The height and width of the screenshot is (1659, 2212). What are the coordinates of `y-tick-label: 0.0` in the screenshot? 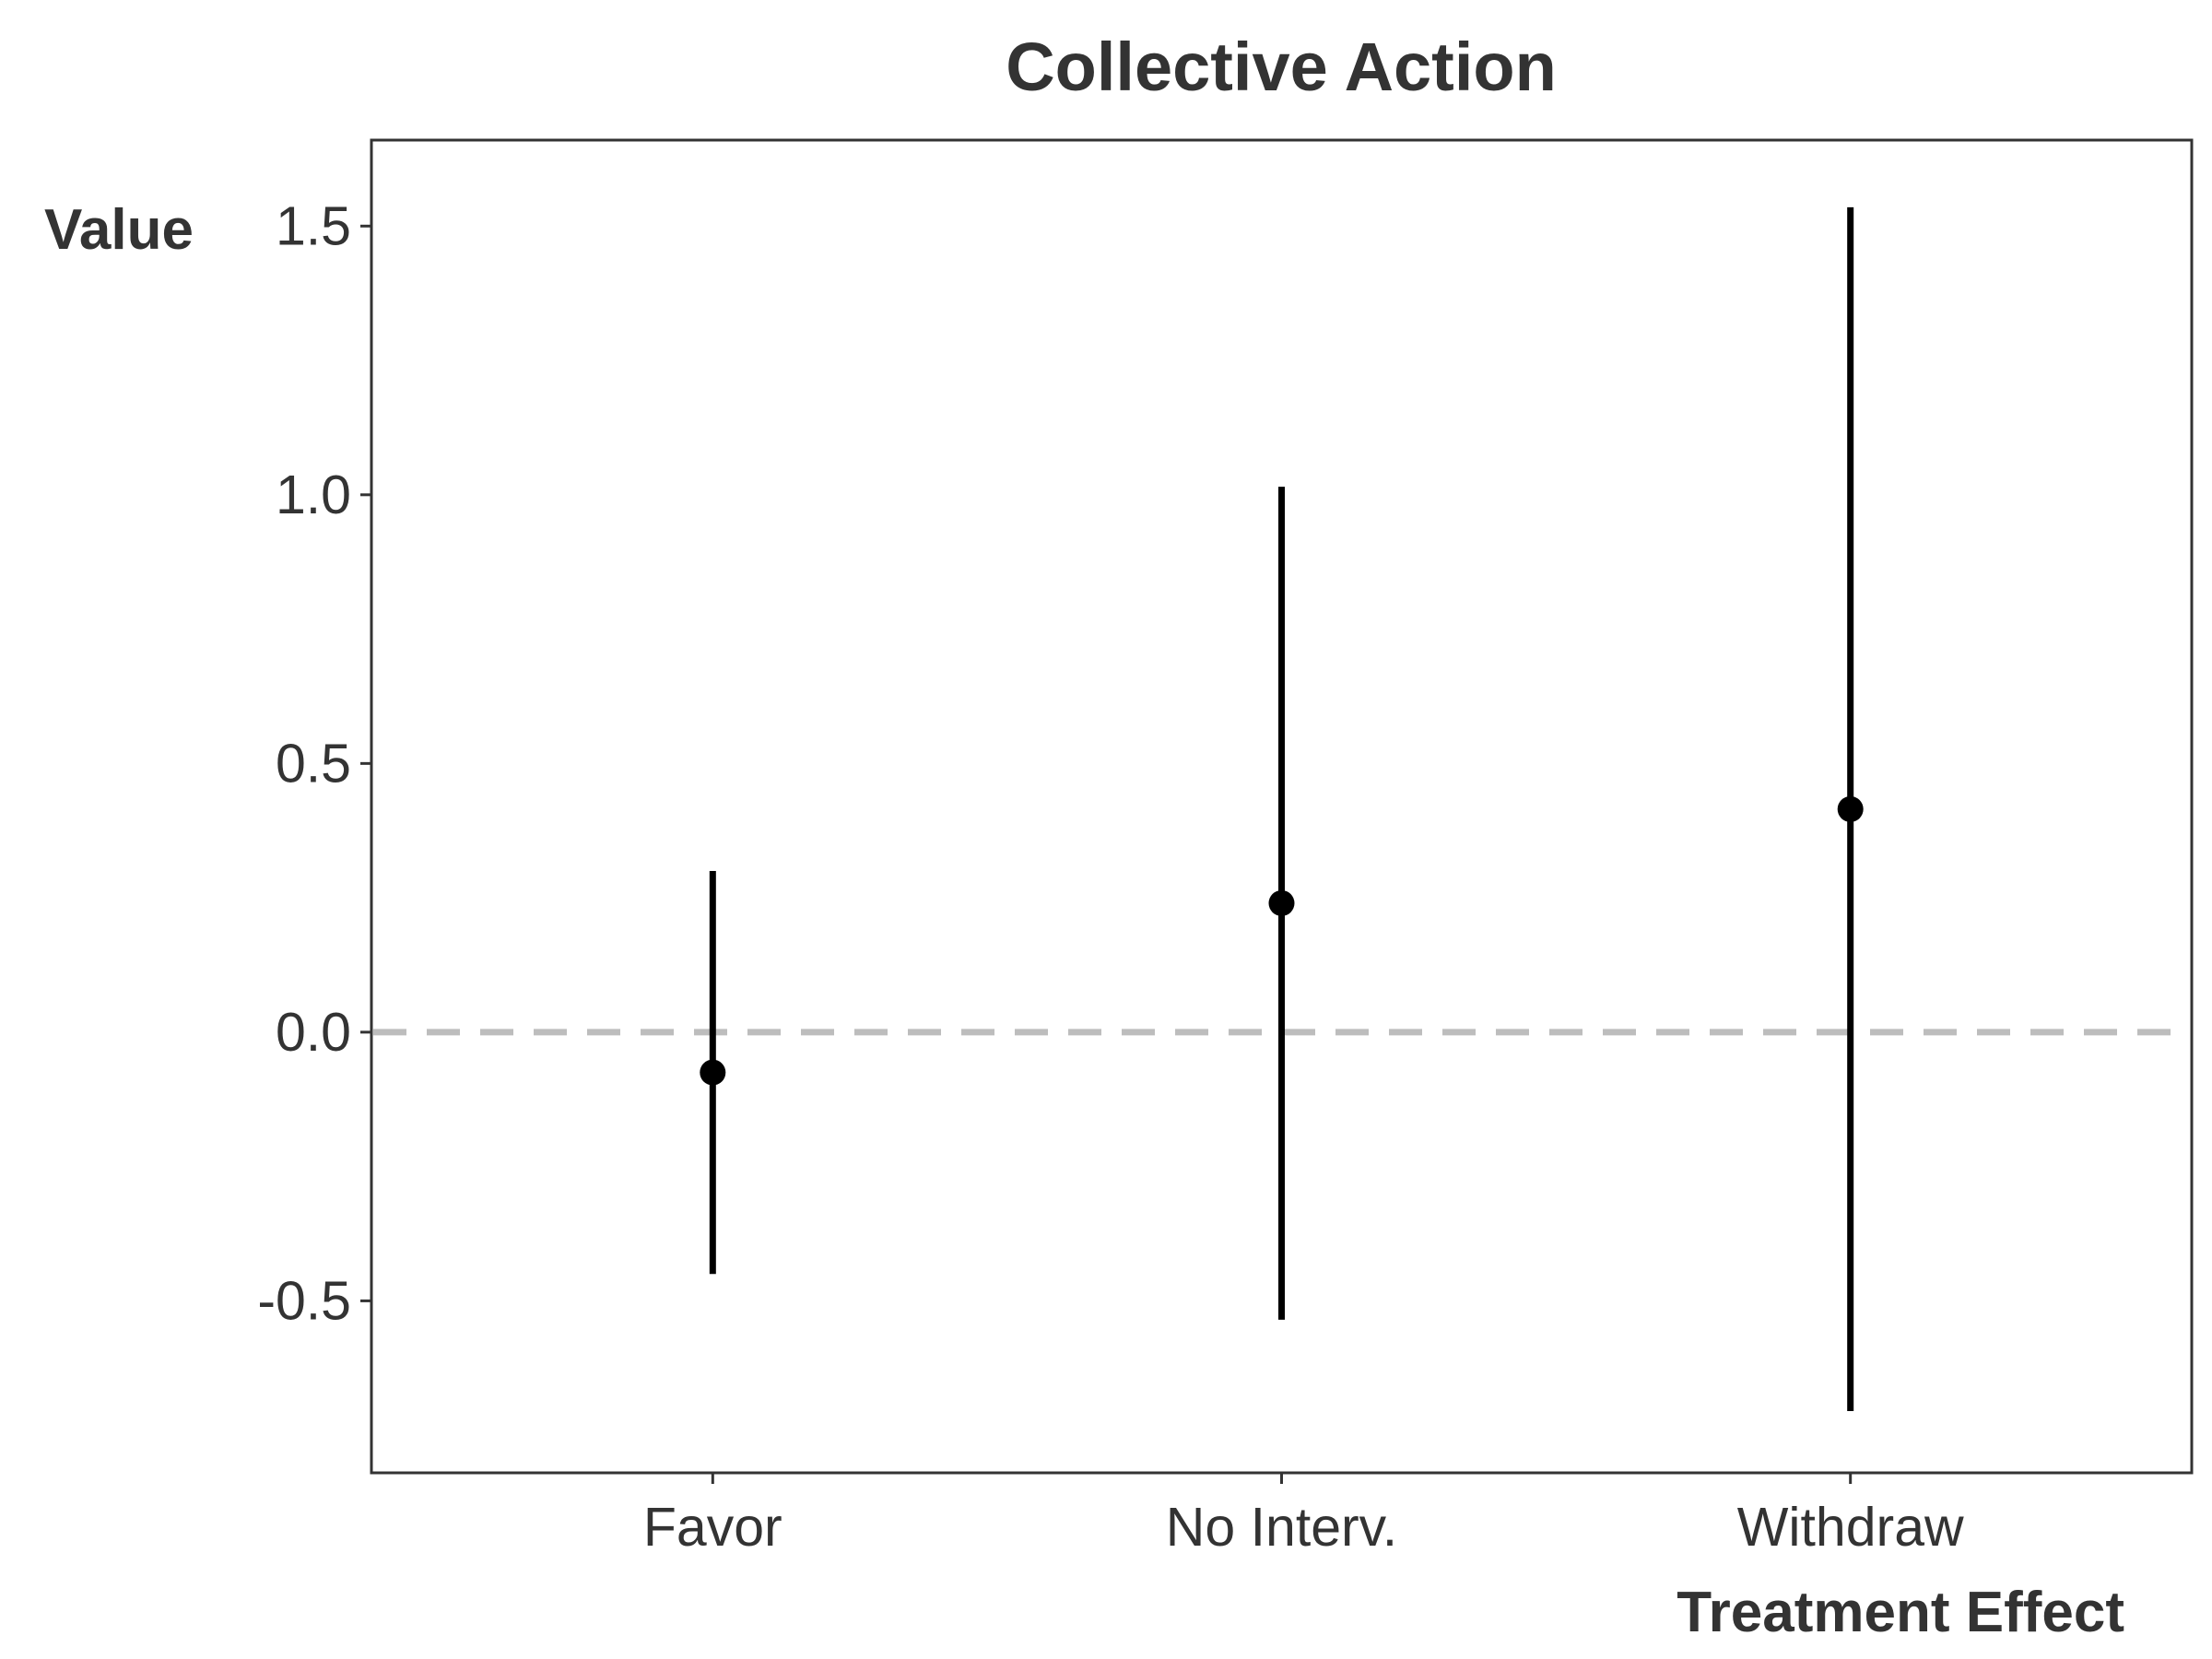 It's located at (313, 1032).